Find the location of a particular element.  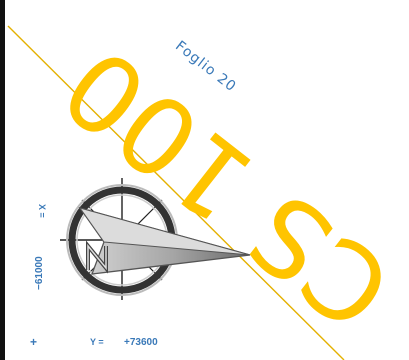

y-coordinate-value: +73600 is located at coordinates (141, 342).